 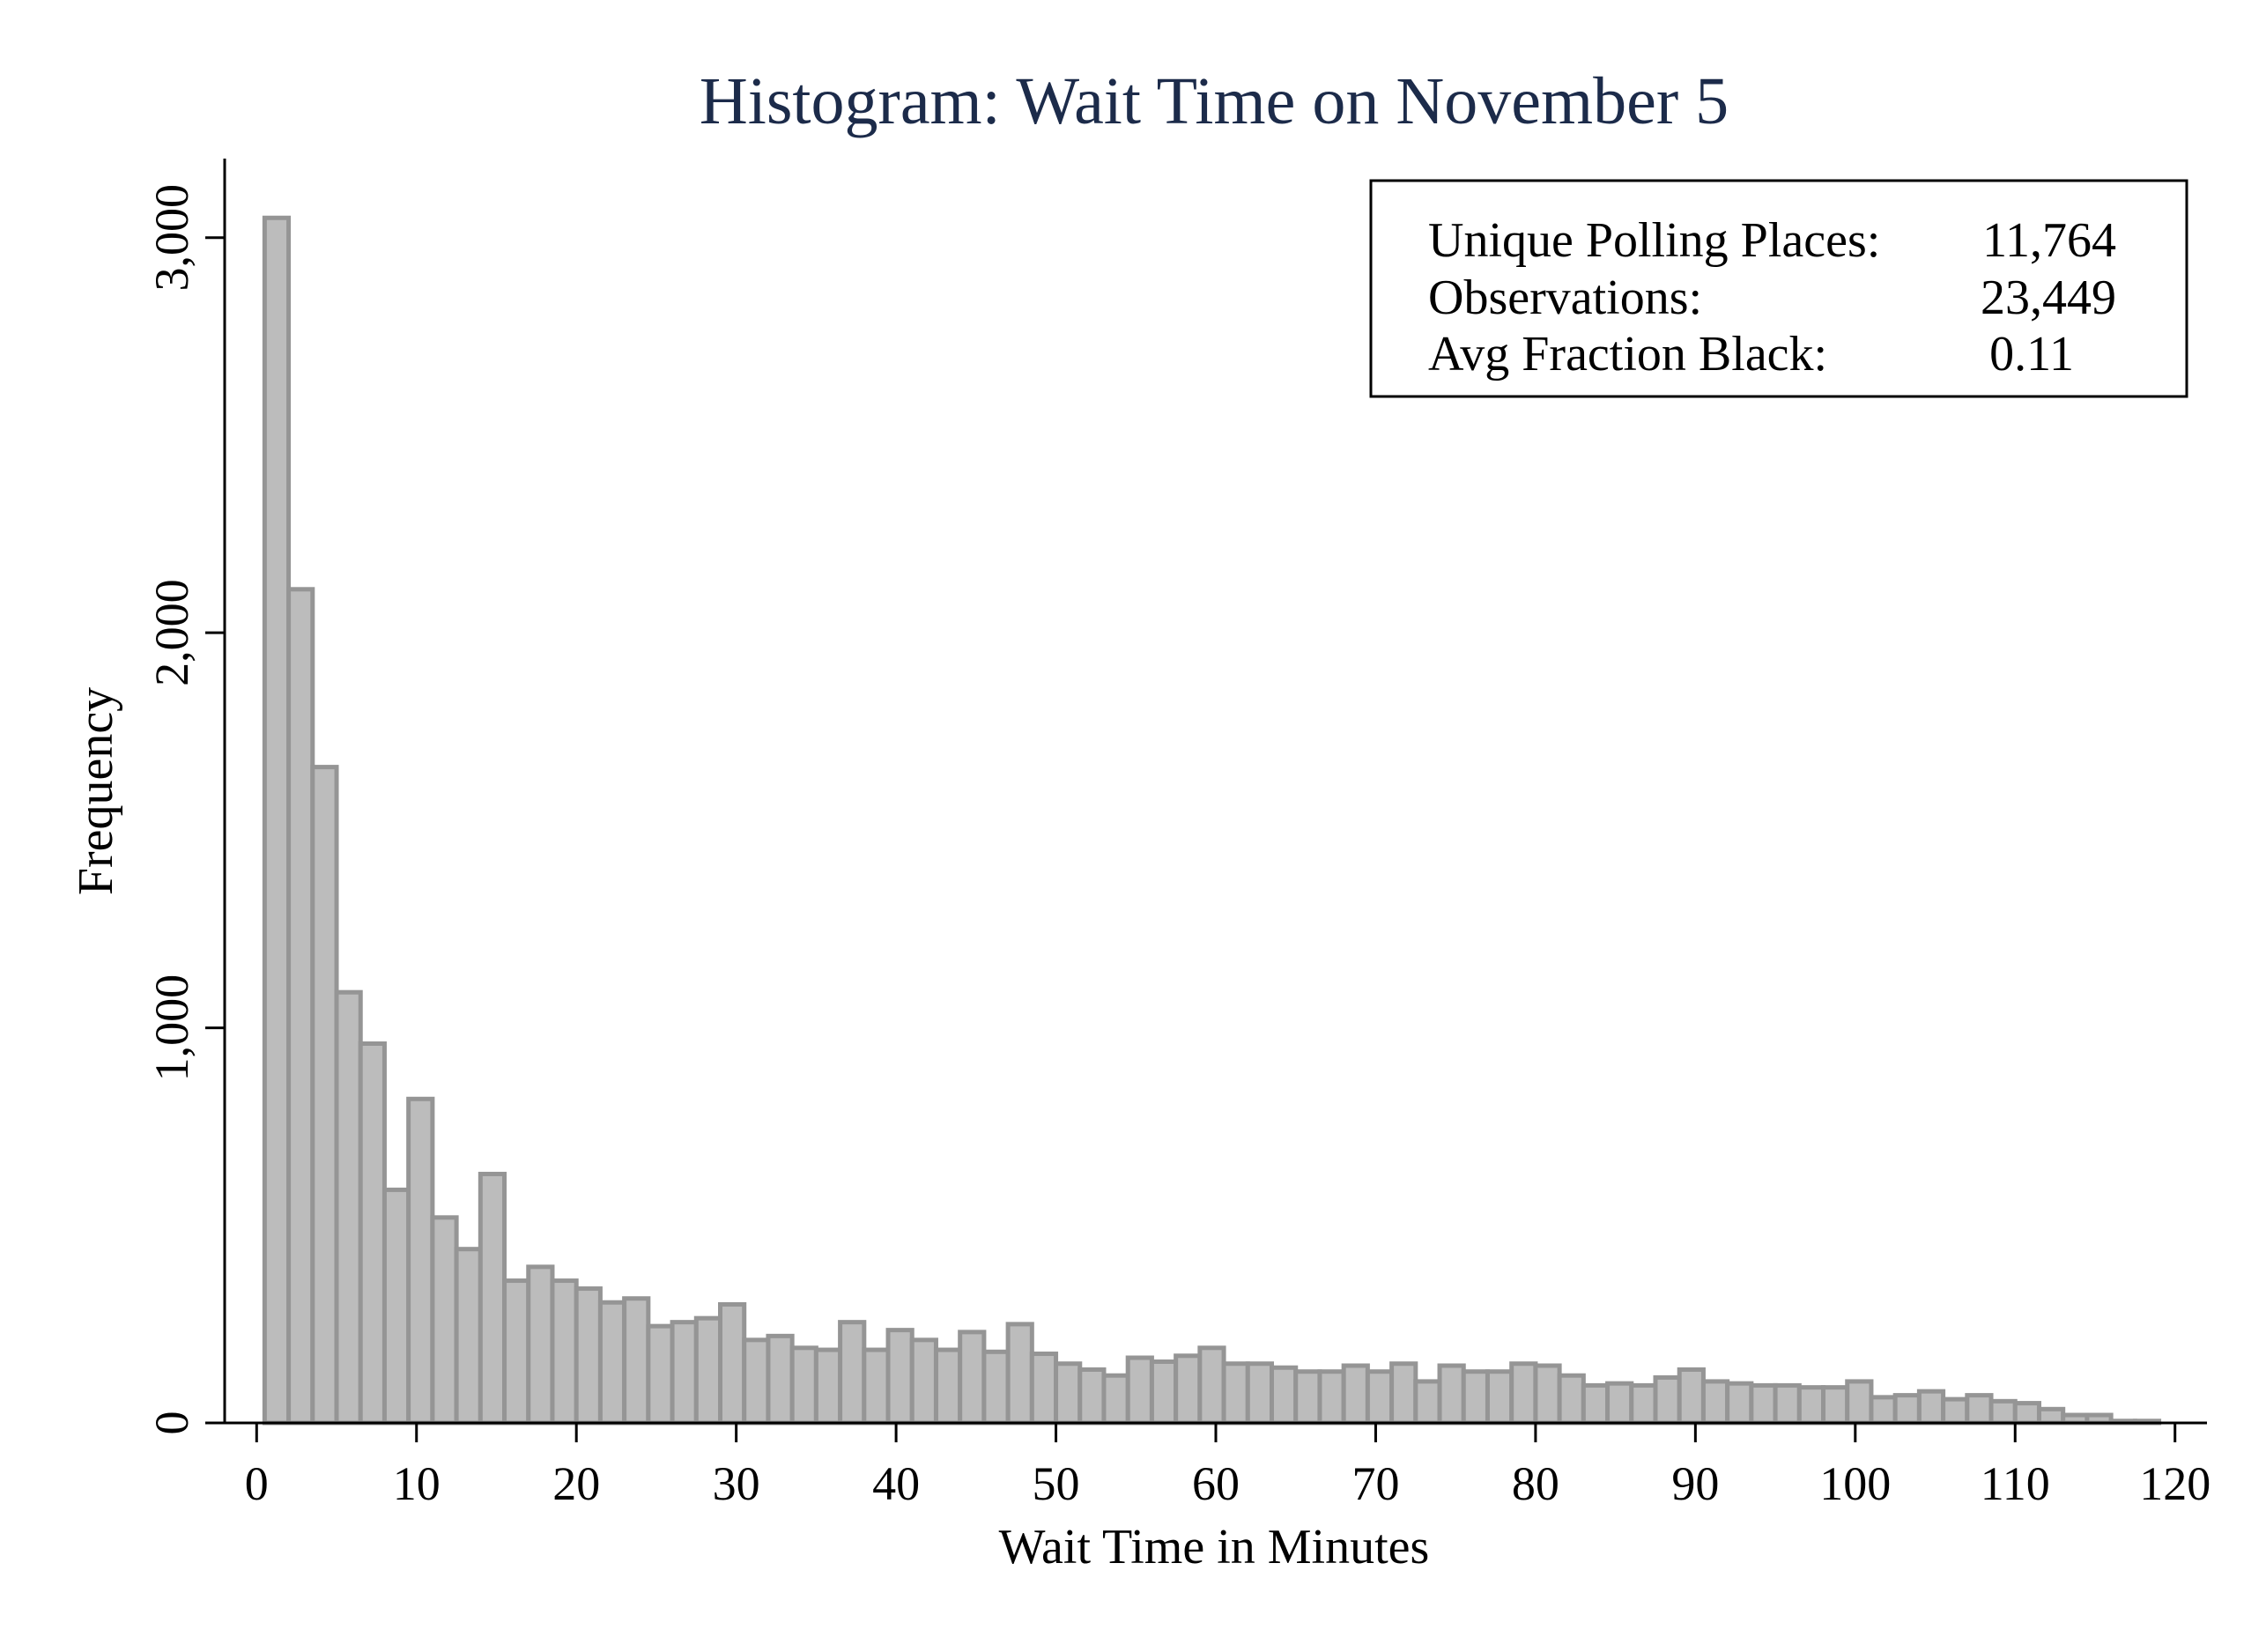 I want to click on stat-value-polling-places: 11,764, so click(x=2049, y=241).